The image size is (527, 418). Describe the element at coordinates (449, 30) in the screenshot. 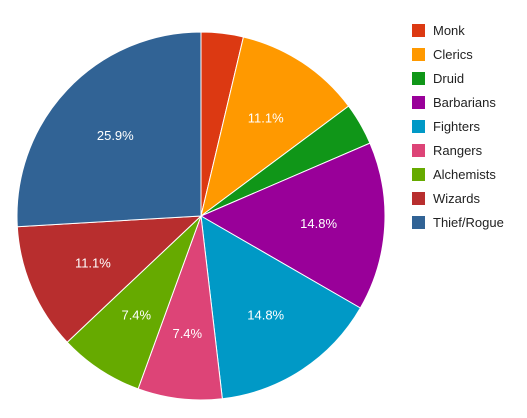

I see `legend-label: Monk` at that location.